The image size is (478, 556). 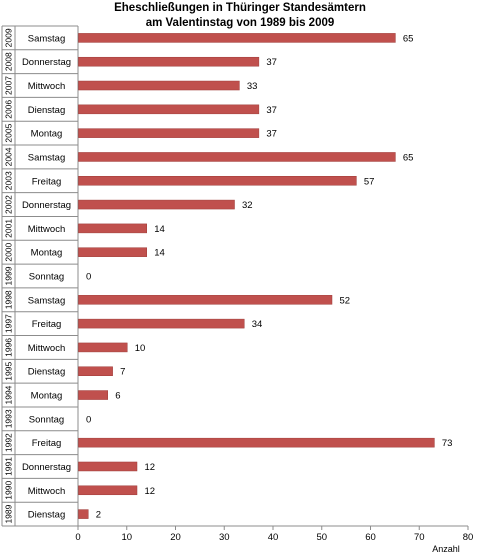 What do you see at coordinates (9, 466) in the screenshot?
I see `year-label: 1991` at bounding box center [9, 466].